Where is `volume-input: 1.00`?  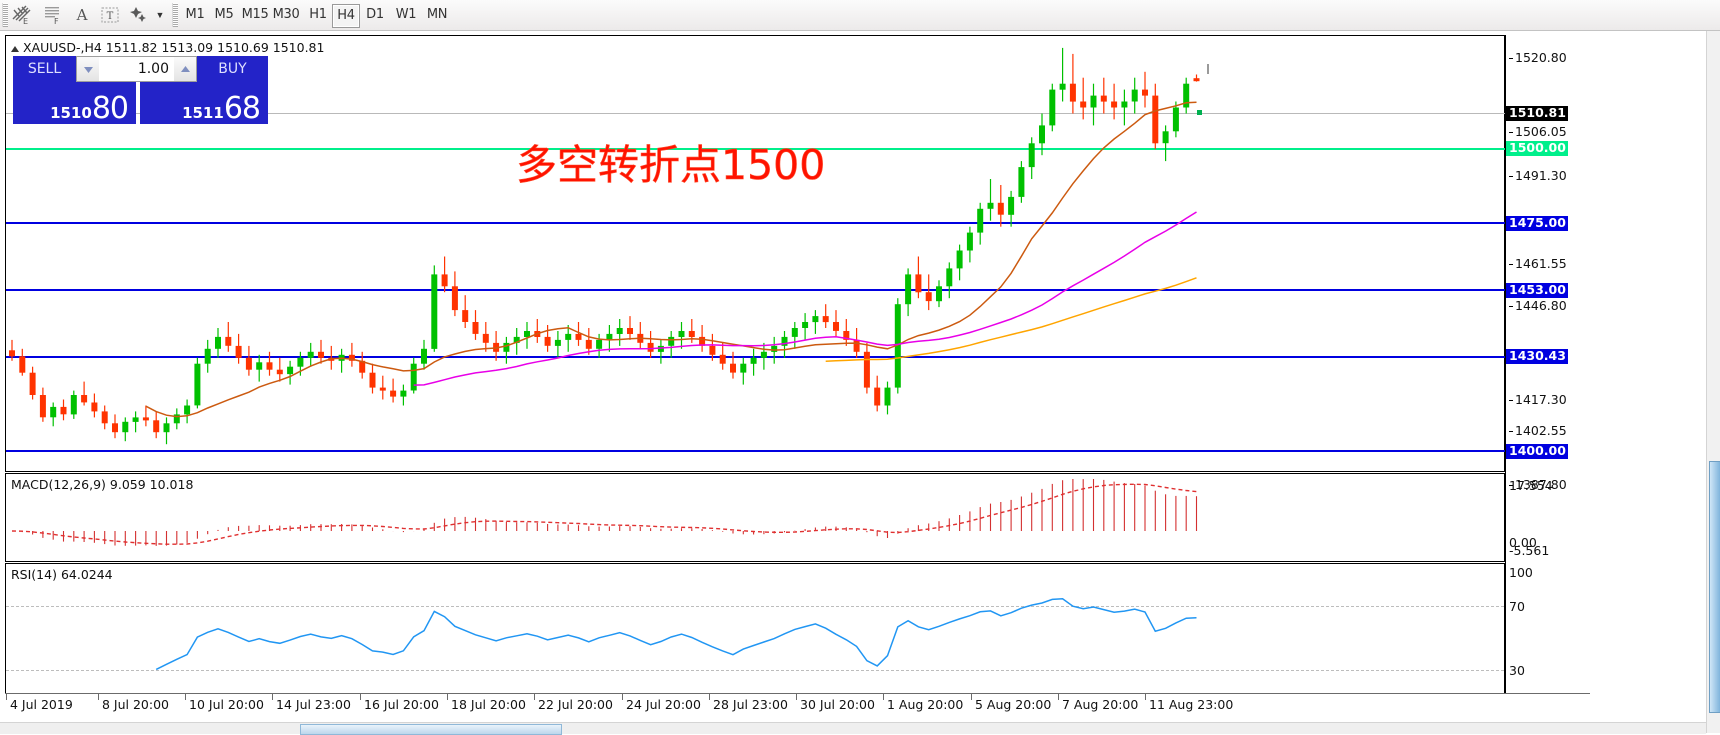 volume-input: 1.00 is located at coordinates (153, 69).